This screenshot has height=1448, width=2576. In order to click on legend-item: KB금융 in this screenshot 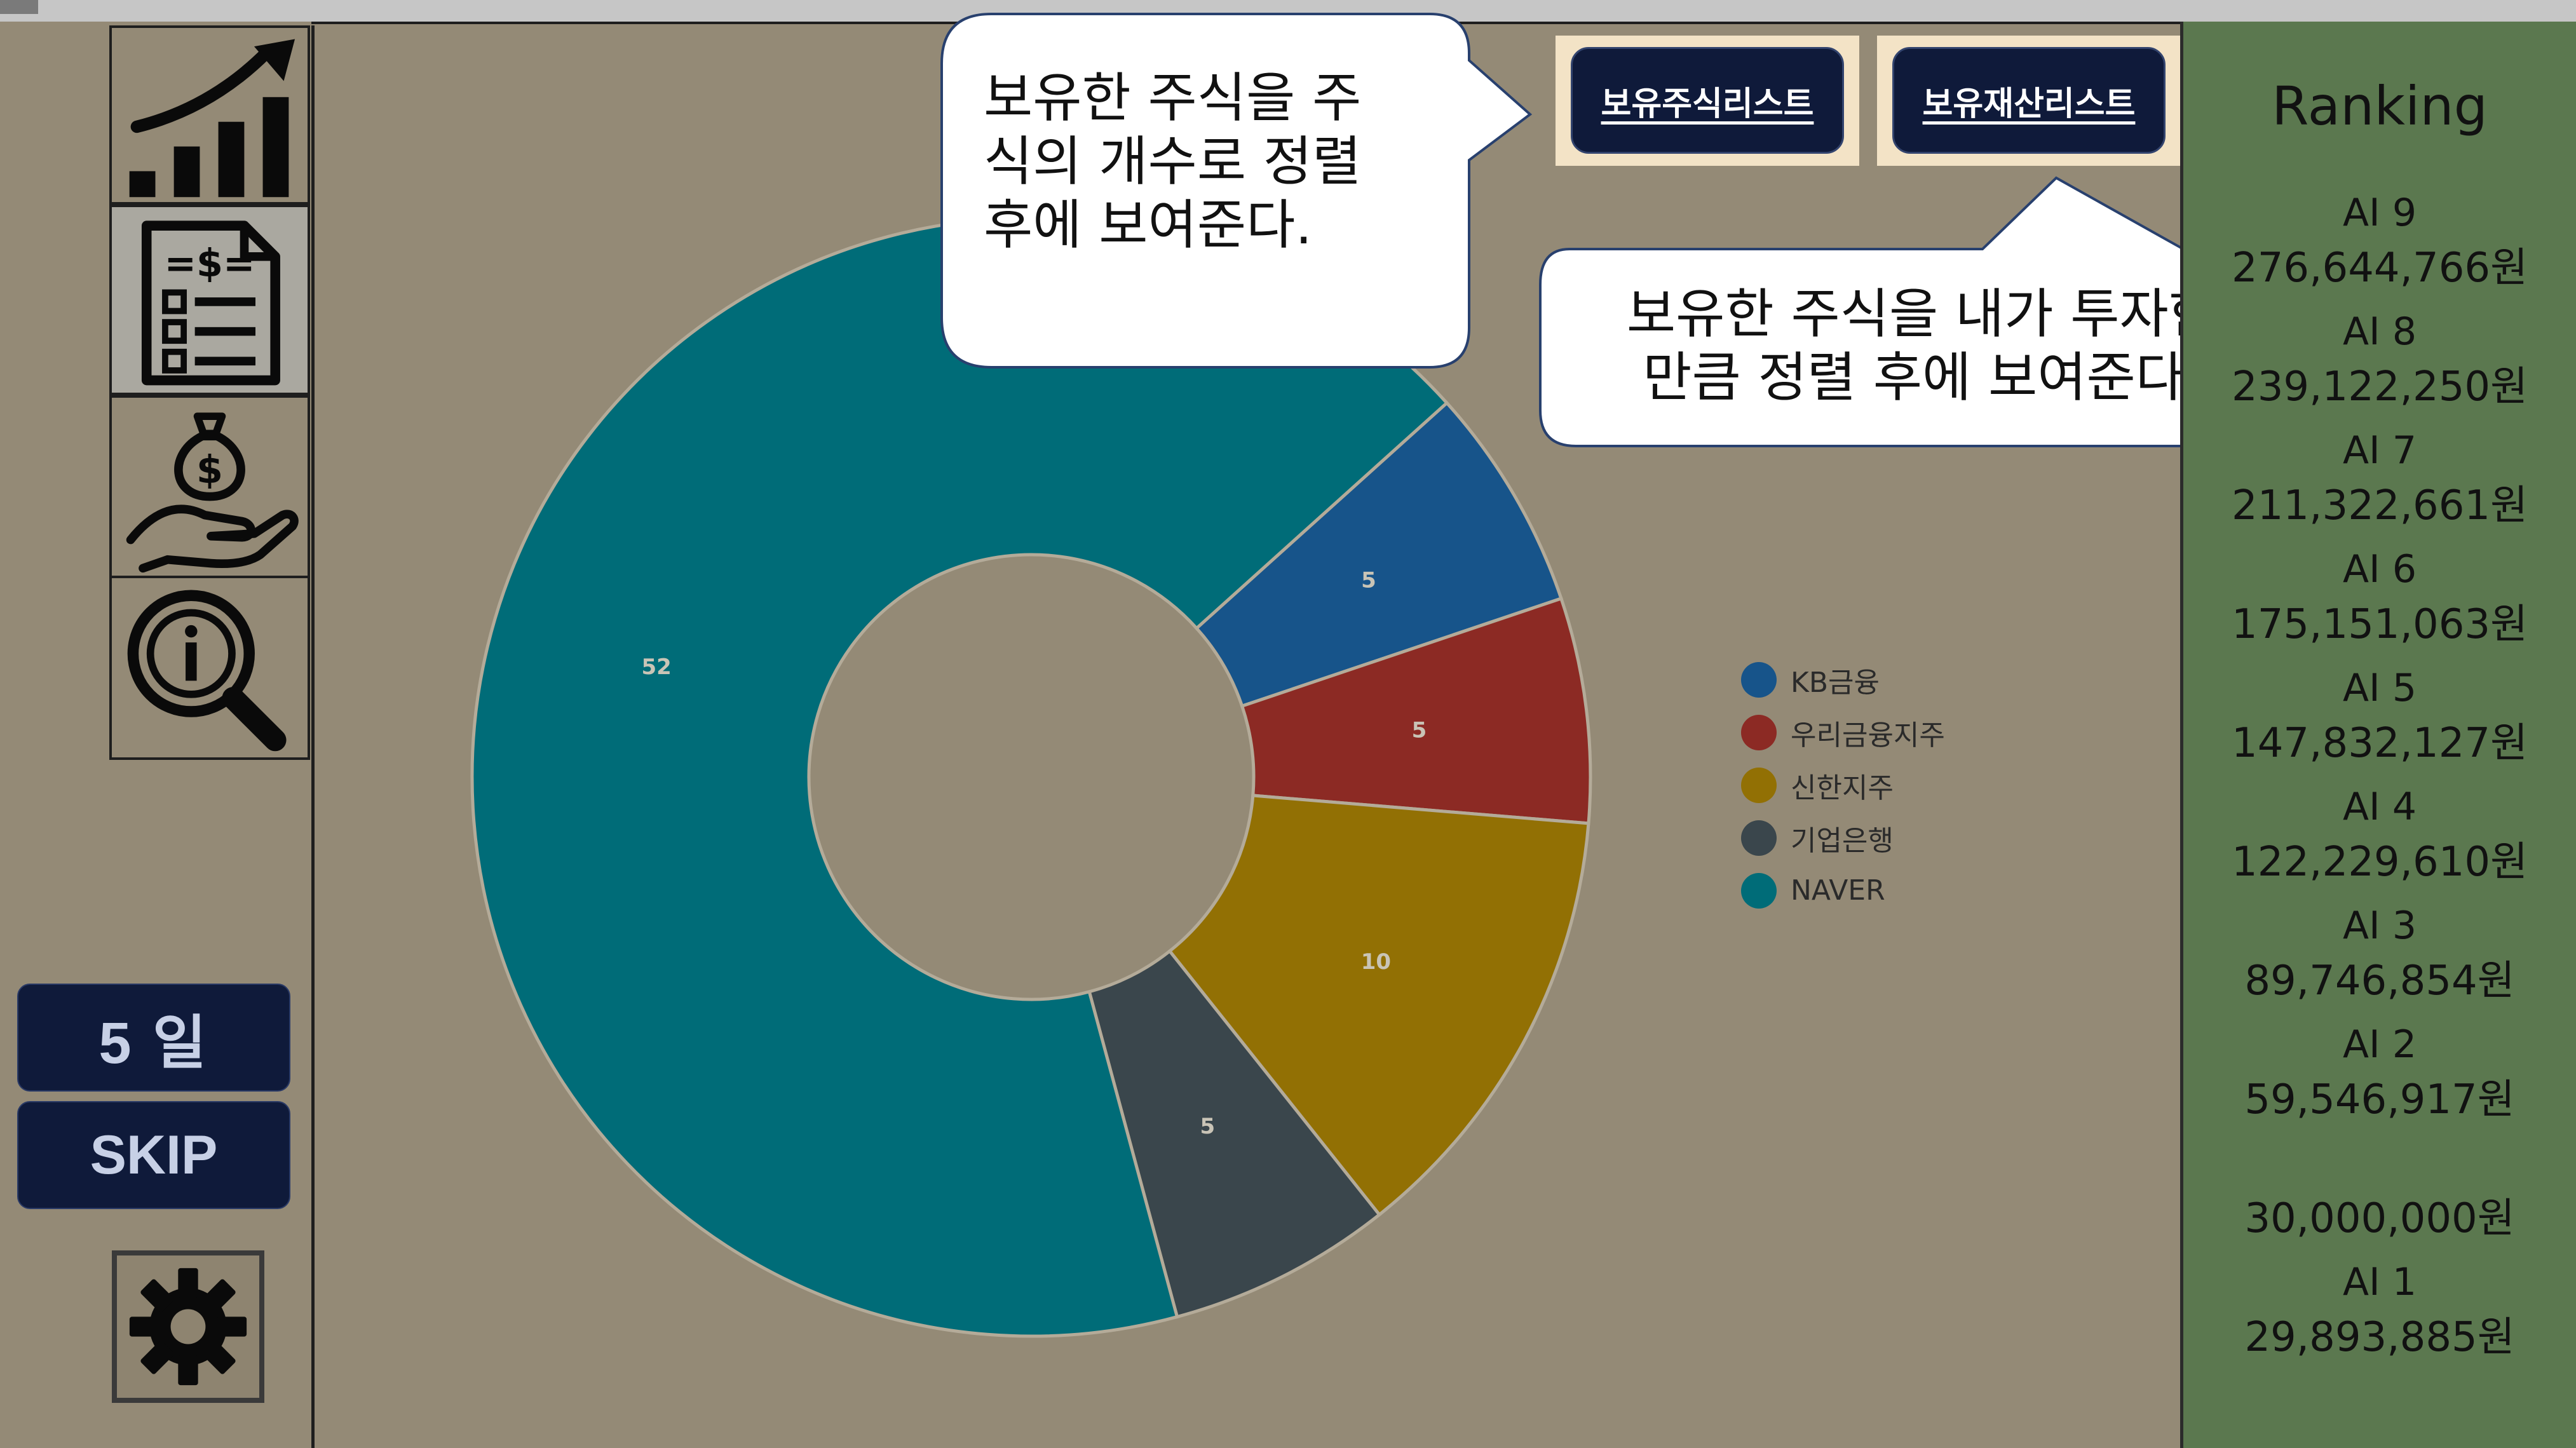, I will do `click(1843, 679)`.